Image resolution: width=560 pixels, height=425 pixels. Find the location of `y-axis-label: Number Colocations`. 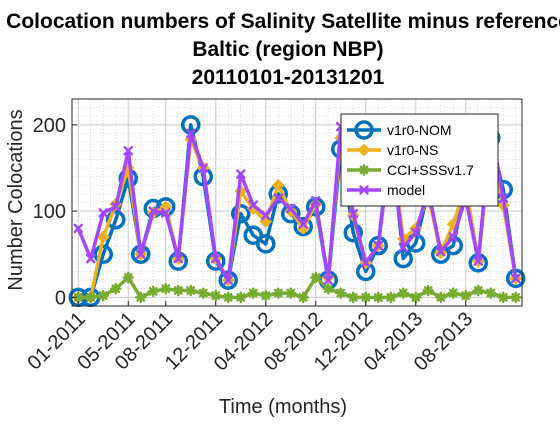

y-axis-label: Number Colocations is located at coordinates (16, 199).